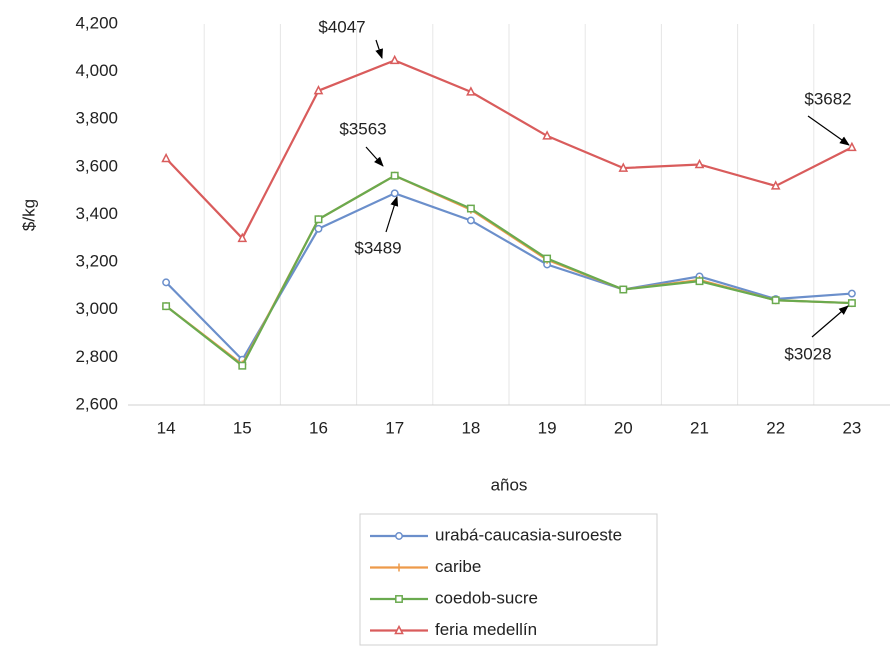  Describe the element at coordinates (96, 213) in the screenshot. I see `y-tick-label: 3,400` at that location.